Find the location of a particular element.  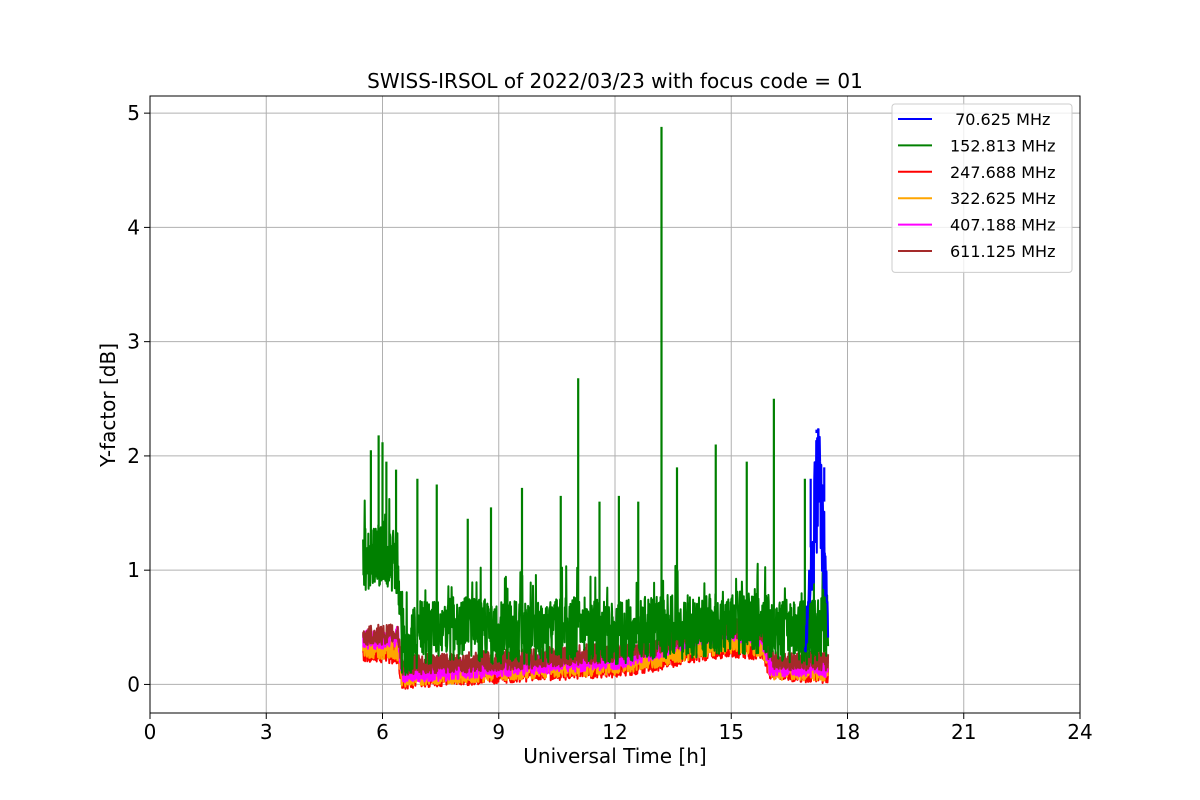

x-tick-label: 9 is located at coordinates (498, 732).